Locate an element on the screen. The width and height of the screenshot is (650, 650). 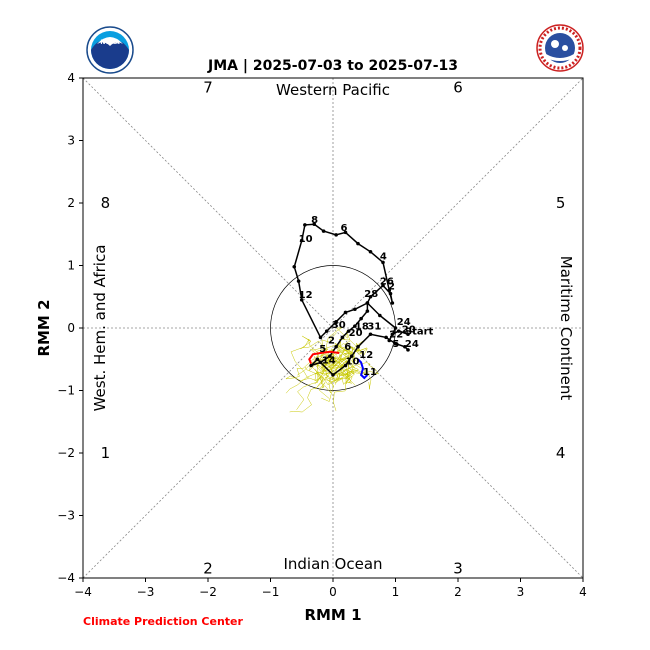
day-label: 2 is located at coordinates (391, 286).